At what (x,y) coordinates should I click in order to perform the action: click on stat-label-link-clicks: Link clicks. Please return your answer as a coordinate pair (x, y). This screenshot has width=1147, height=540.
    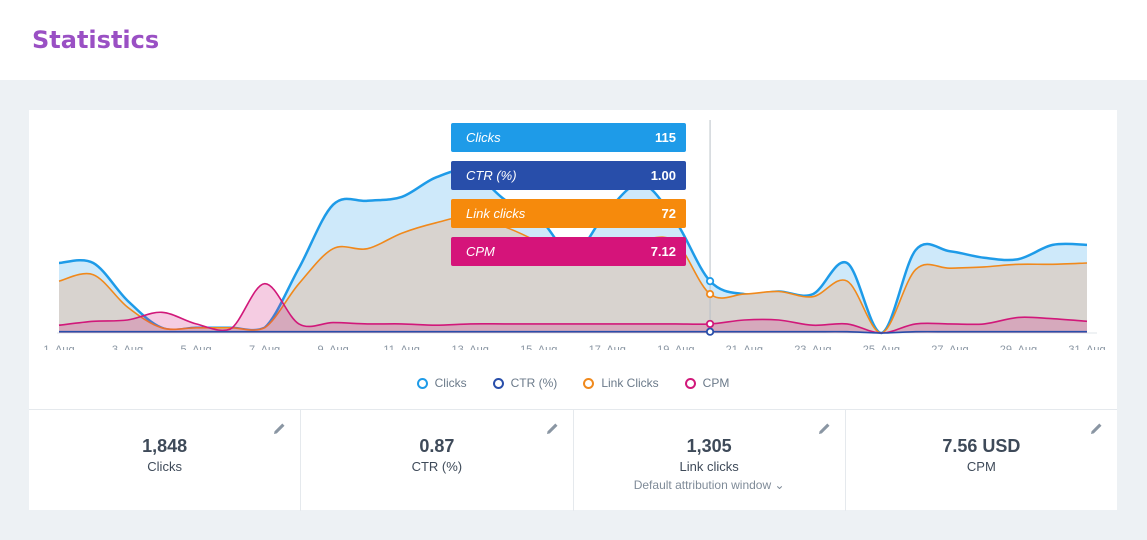
    Looking at the image, I should click on (709, 466).